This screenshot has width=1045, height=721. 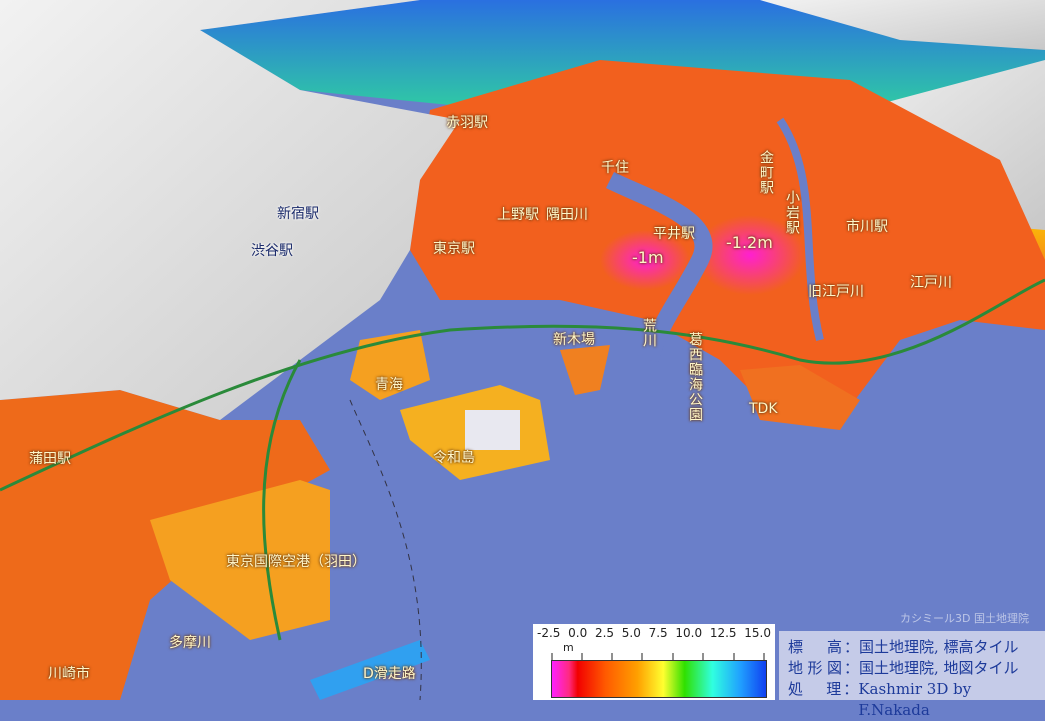 What do you see at coordinates (796, 668) in the screenshot?
I see `credit-key: 地` at bounding box center [796, 668].